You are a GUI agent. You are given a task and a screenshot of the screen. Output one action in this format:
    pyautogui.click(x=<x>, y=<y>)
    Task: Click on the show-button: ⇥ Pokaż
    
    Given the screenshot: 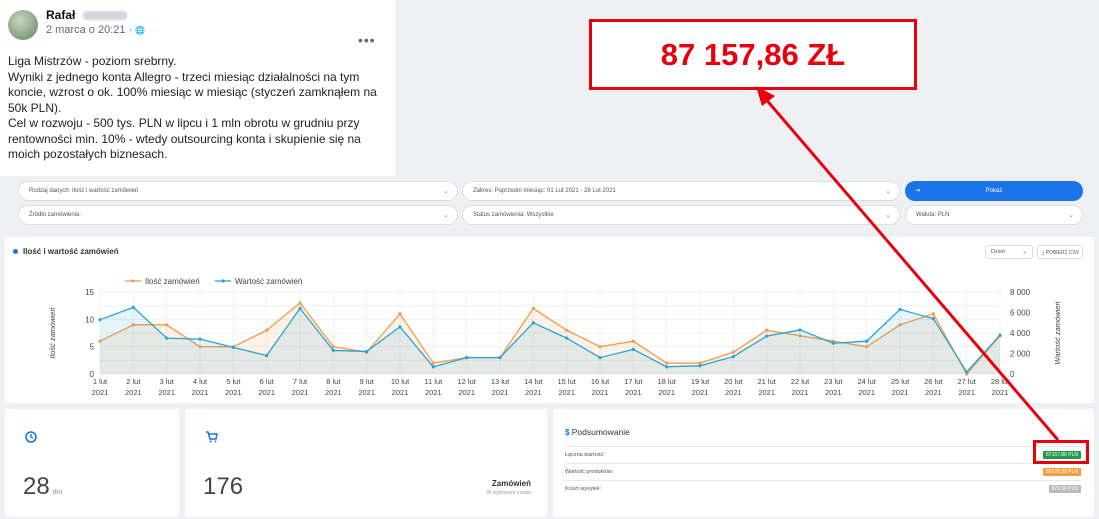 What is the action you would take?
    pyautogui.click(x=994, y=191)
    